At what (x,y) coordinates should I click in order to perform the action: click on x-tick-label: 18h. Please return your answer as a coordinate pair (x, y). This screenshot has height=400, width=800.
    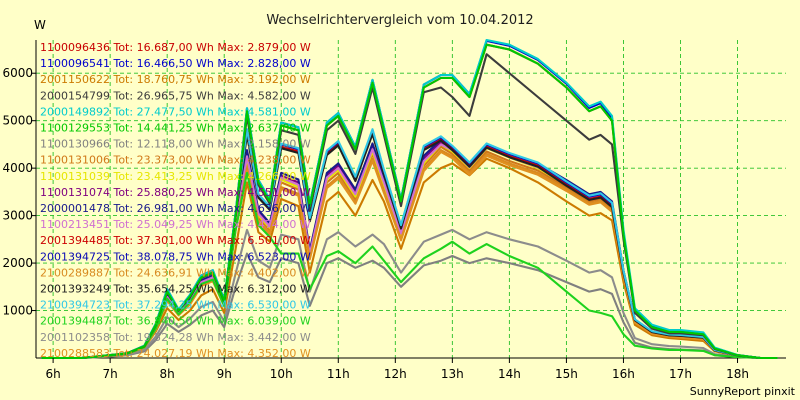
    Looking at the image, I should click on (737, 374).